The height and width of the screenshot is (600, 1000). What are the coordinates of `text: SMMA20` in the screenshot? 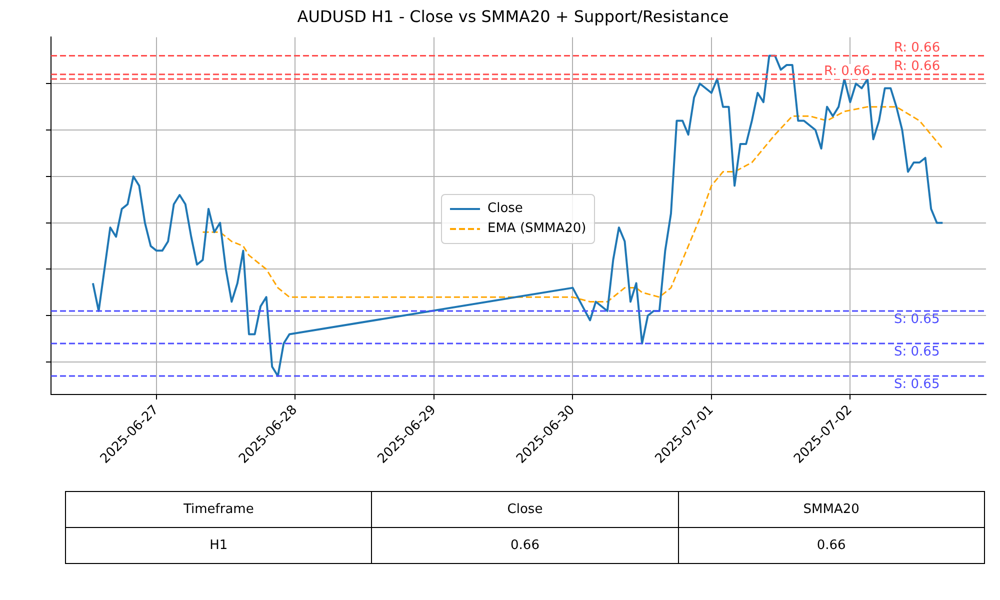 It's located at (831, 510).